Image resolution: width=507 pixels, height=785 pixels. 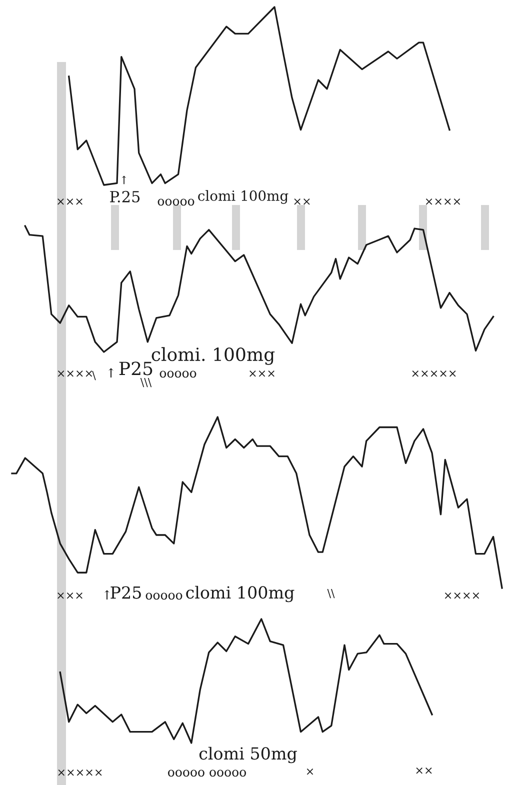 What do you see at coordinates (240, 594) in the screenshot?
I see `annotation: clomi 100mg` at bounding box center [240, 594].